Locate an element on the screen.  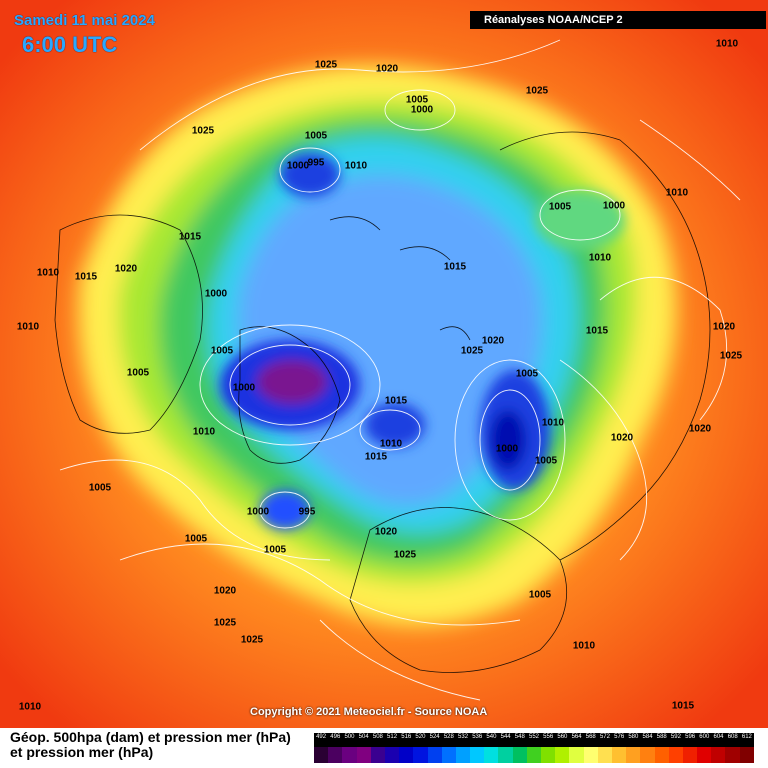
coast-europe is located at coordinates (458, 590).